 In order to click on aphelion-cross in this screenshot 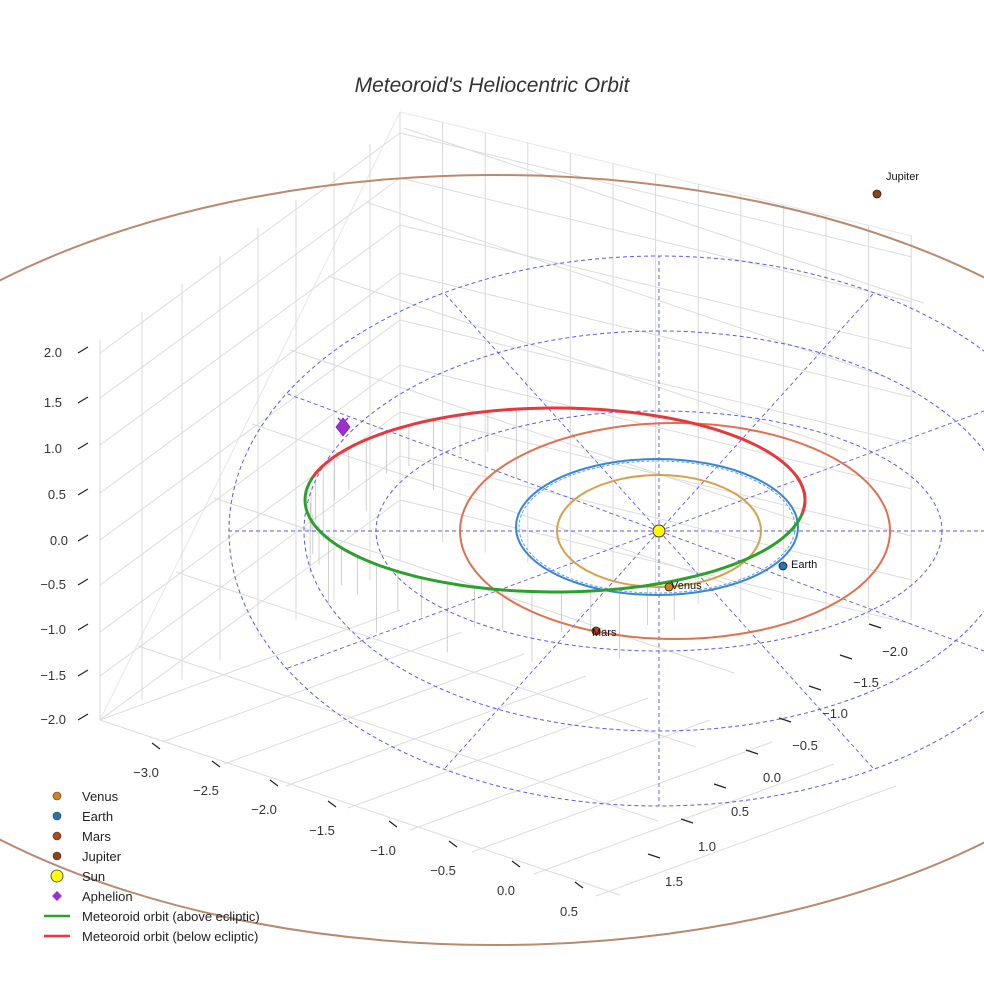, I will do `click(343, 423)`.